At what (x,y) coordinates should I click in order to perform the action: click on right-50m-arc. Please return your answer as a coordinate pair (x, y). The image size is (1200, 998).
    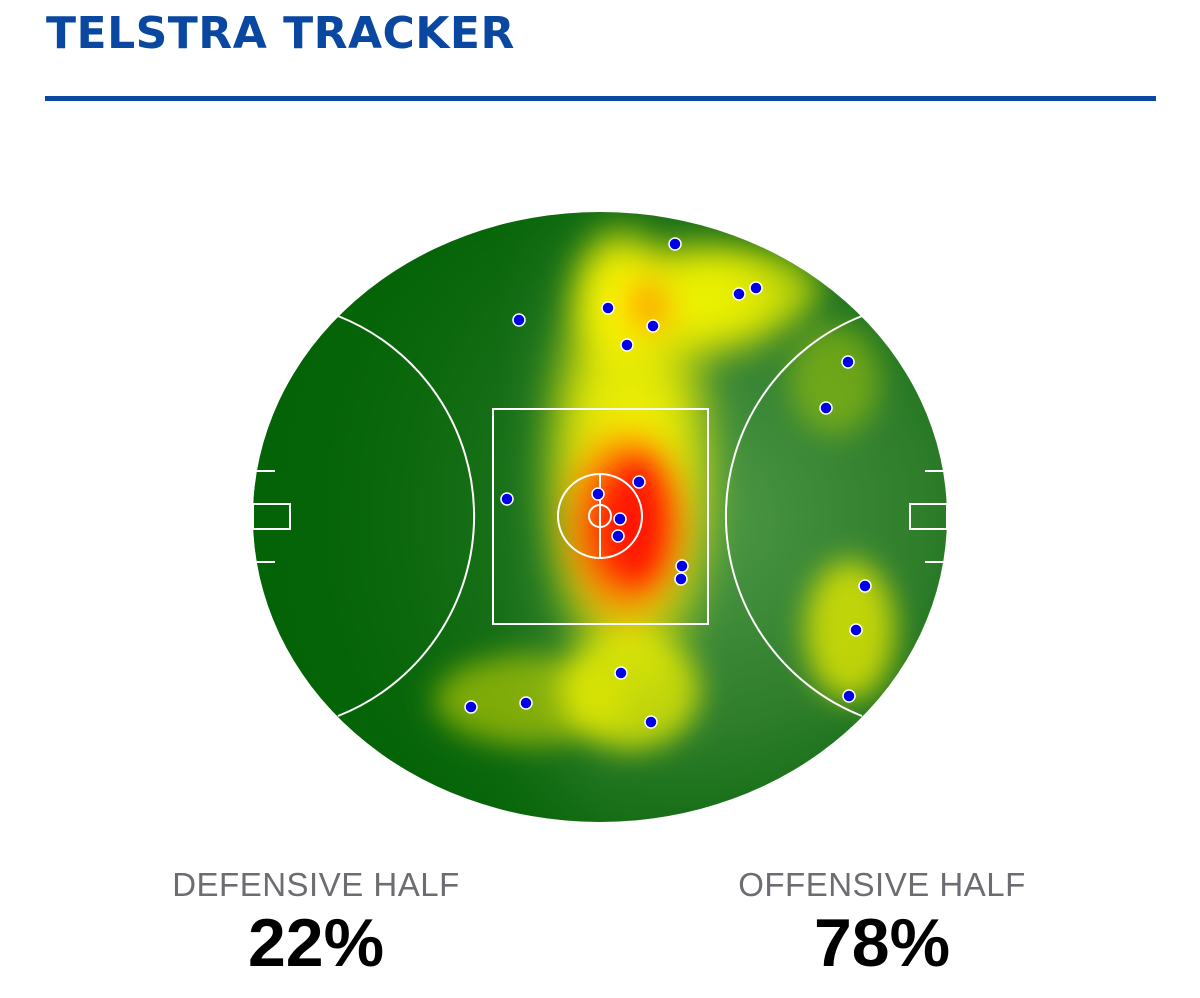
    Looking at the image, I should click on (793, 516).